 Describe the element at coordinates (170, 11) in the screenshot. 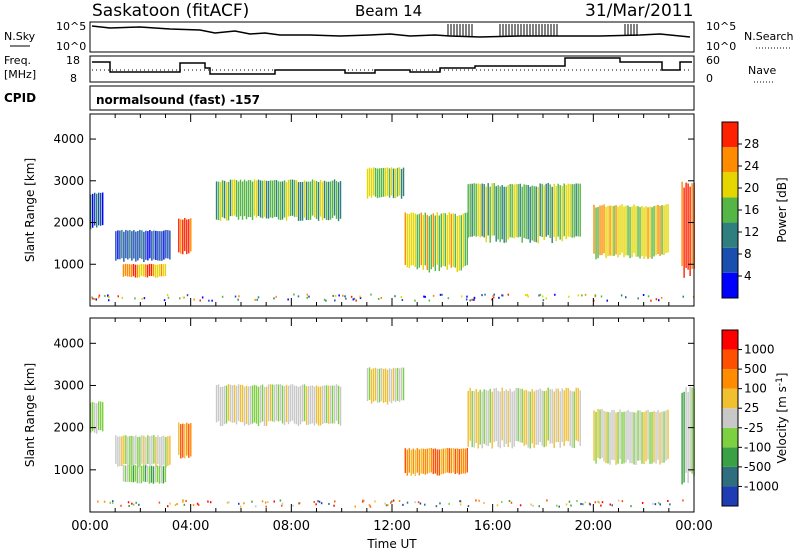

I see `station-title: Saskatoon (fitACF)` at that location.